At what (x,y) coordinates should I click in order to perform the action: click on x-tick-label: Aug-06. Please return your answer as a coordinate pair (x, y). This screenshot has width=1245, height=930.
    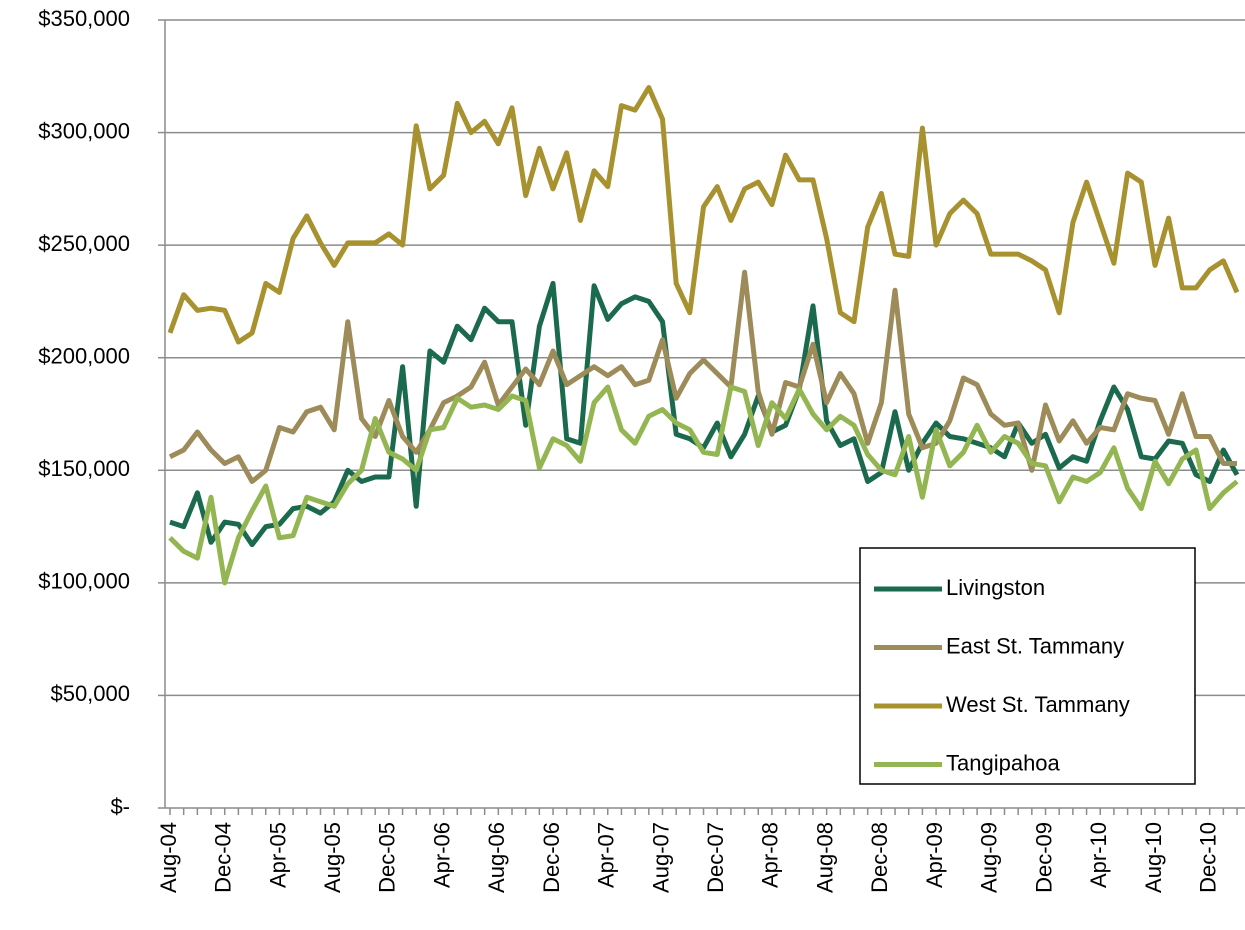
    Looking at the image, I should click on (496, 857).